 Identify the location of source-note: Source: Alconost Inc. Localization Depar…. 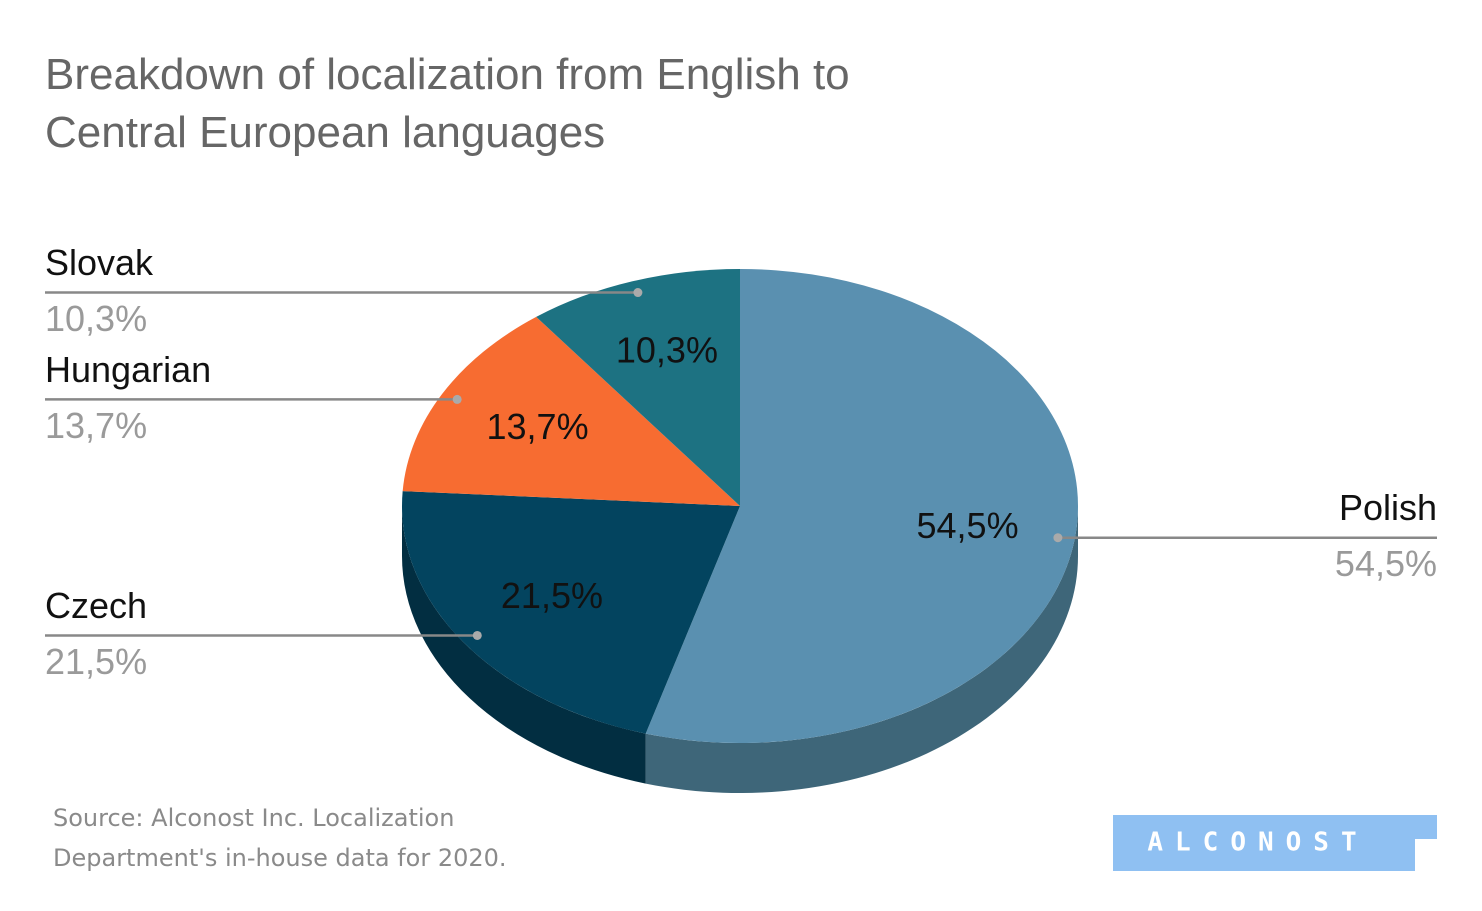
(280, 838).